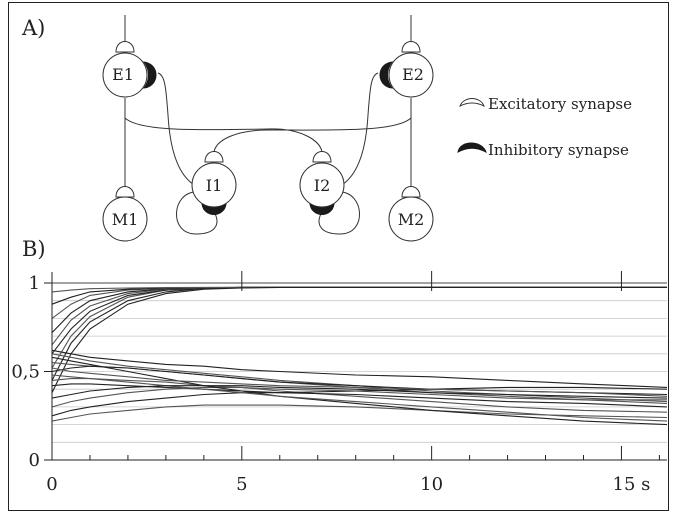  I want to click on i2-inhibitory-synapse-icon, so click(322, 209).